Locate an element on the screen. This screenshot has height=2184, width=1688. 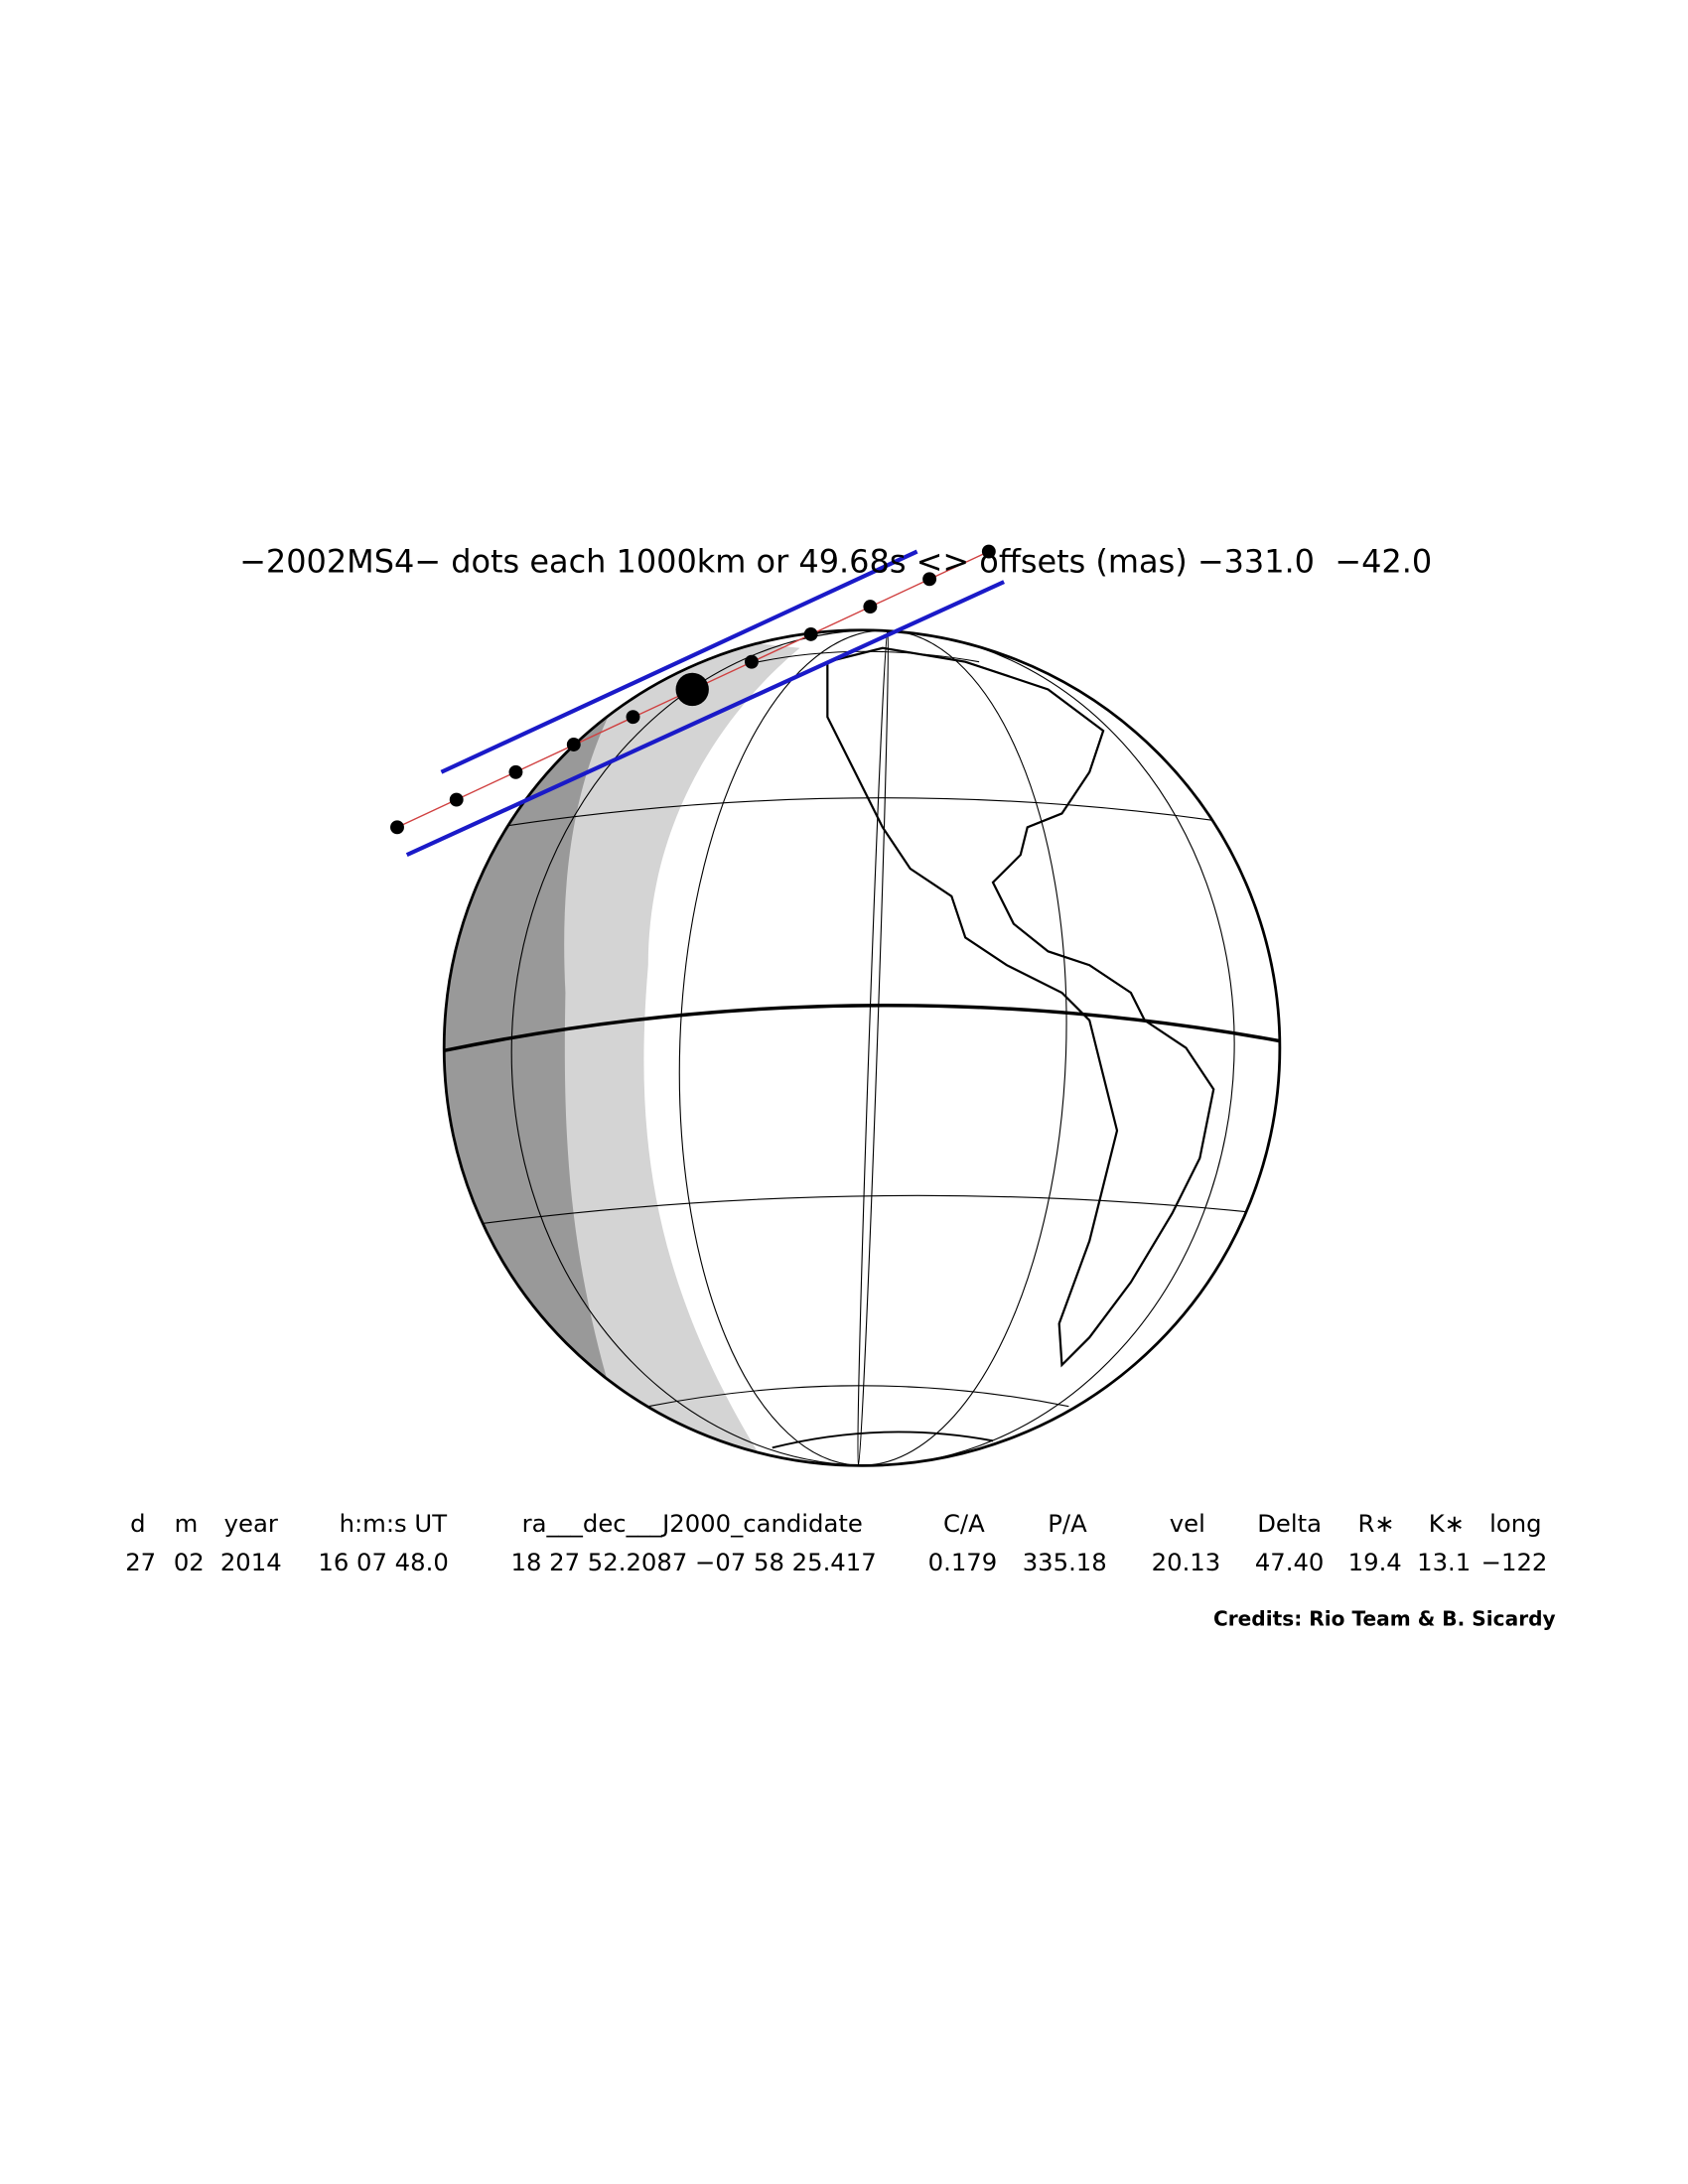
column-header: d is located at coordinates (137, 1523).